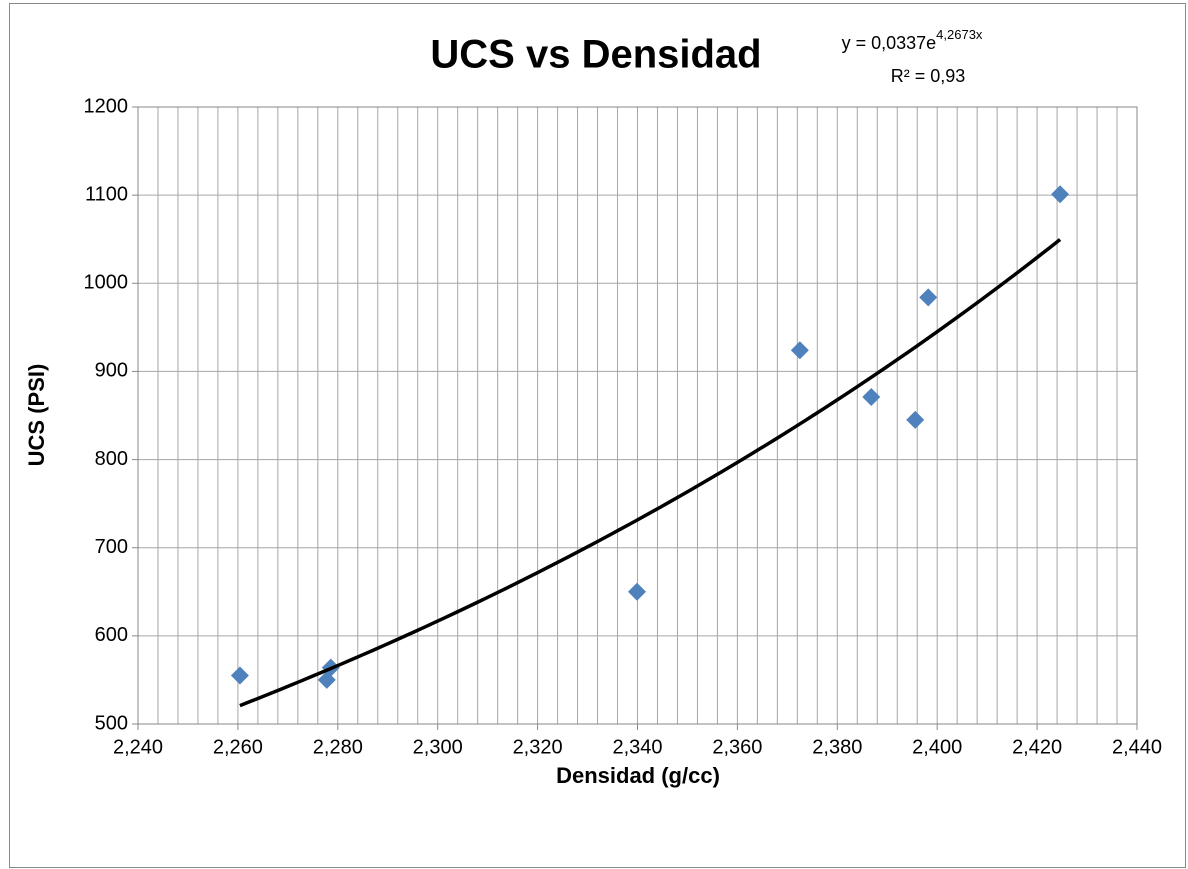 This screenshot has width=1188, height=869. I want to click on trend-equation-base: y = 0,0337e, so click(889, 43).